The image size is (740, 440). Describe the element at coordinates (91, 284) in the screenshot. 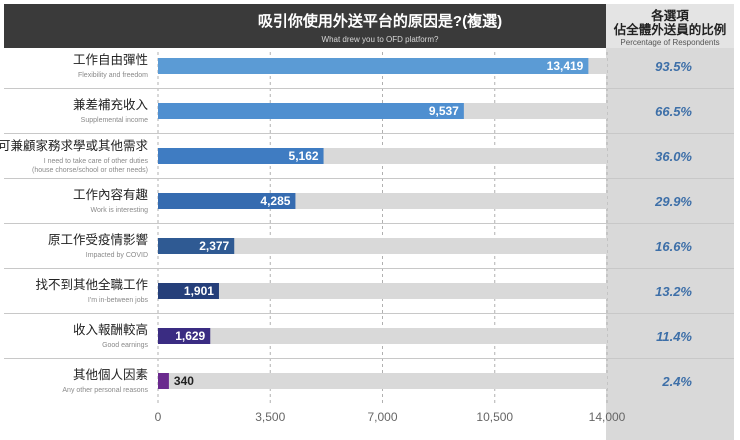

I see `category-label: 找不到其他全職工作` at that location.